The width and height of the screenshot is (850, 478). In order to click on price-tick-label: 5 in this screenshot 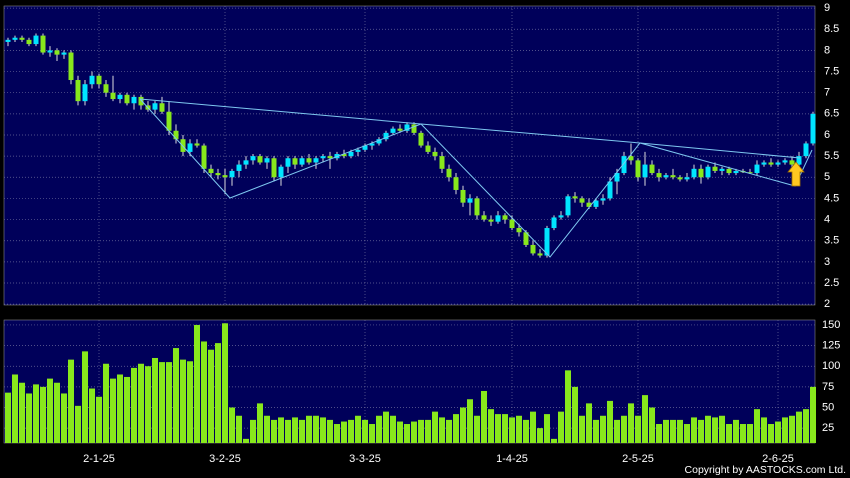, I will do `click(827, 177)`.